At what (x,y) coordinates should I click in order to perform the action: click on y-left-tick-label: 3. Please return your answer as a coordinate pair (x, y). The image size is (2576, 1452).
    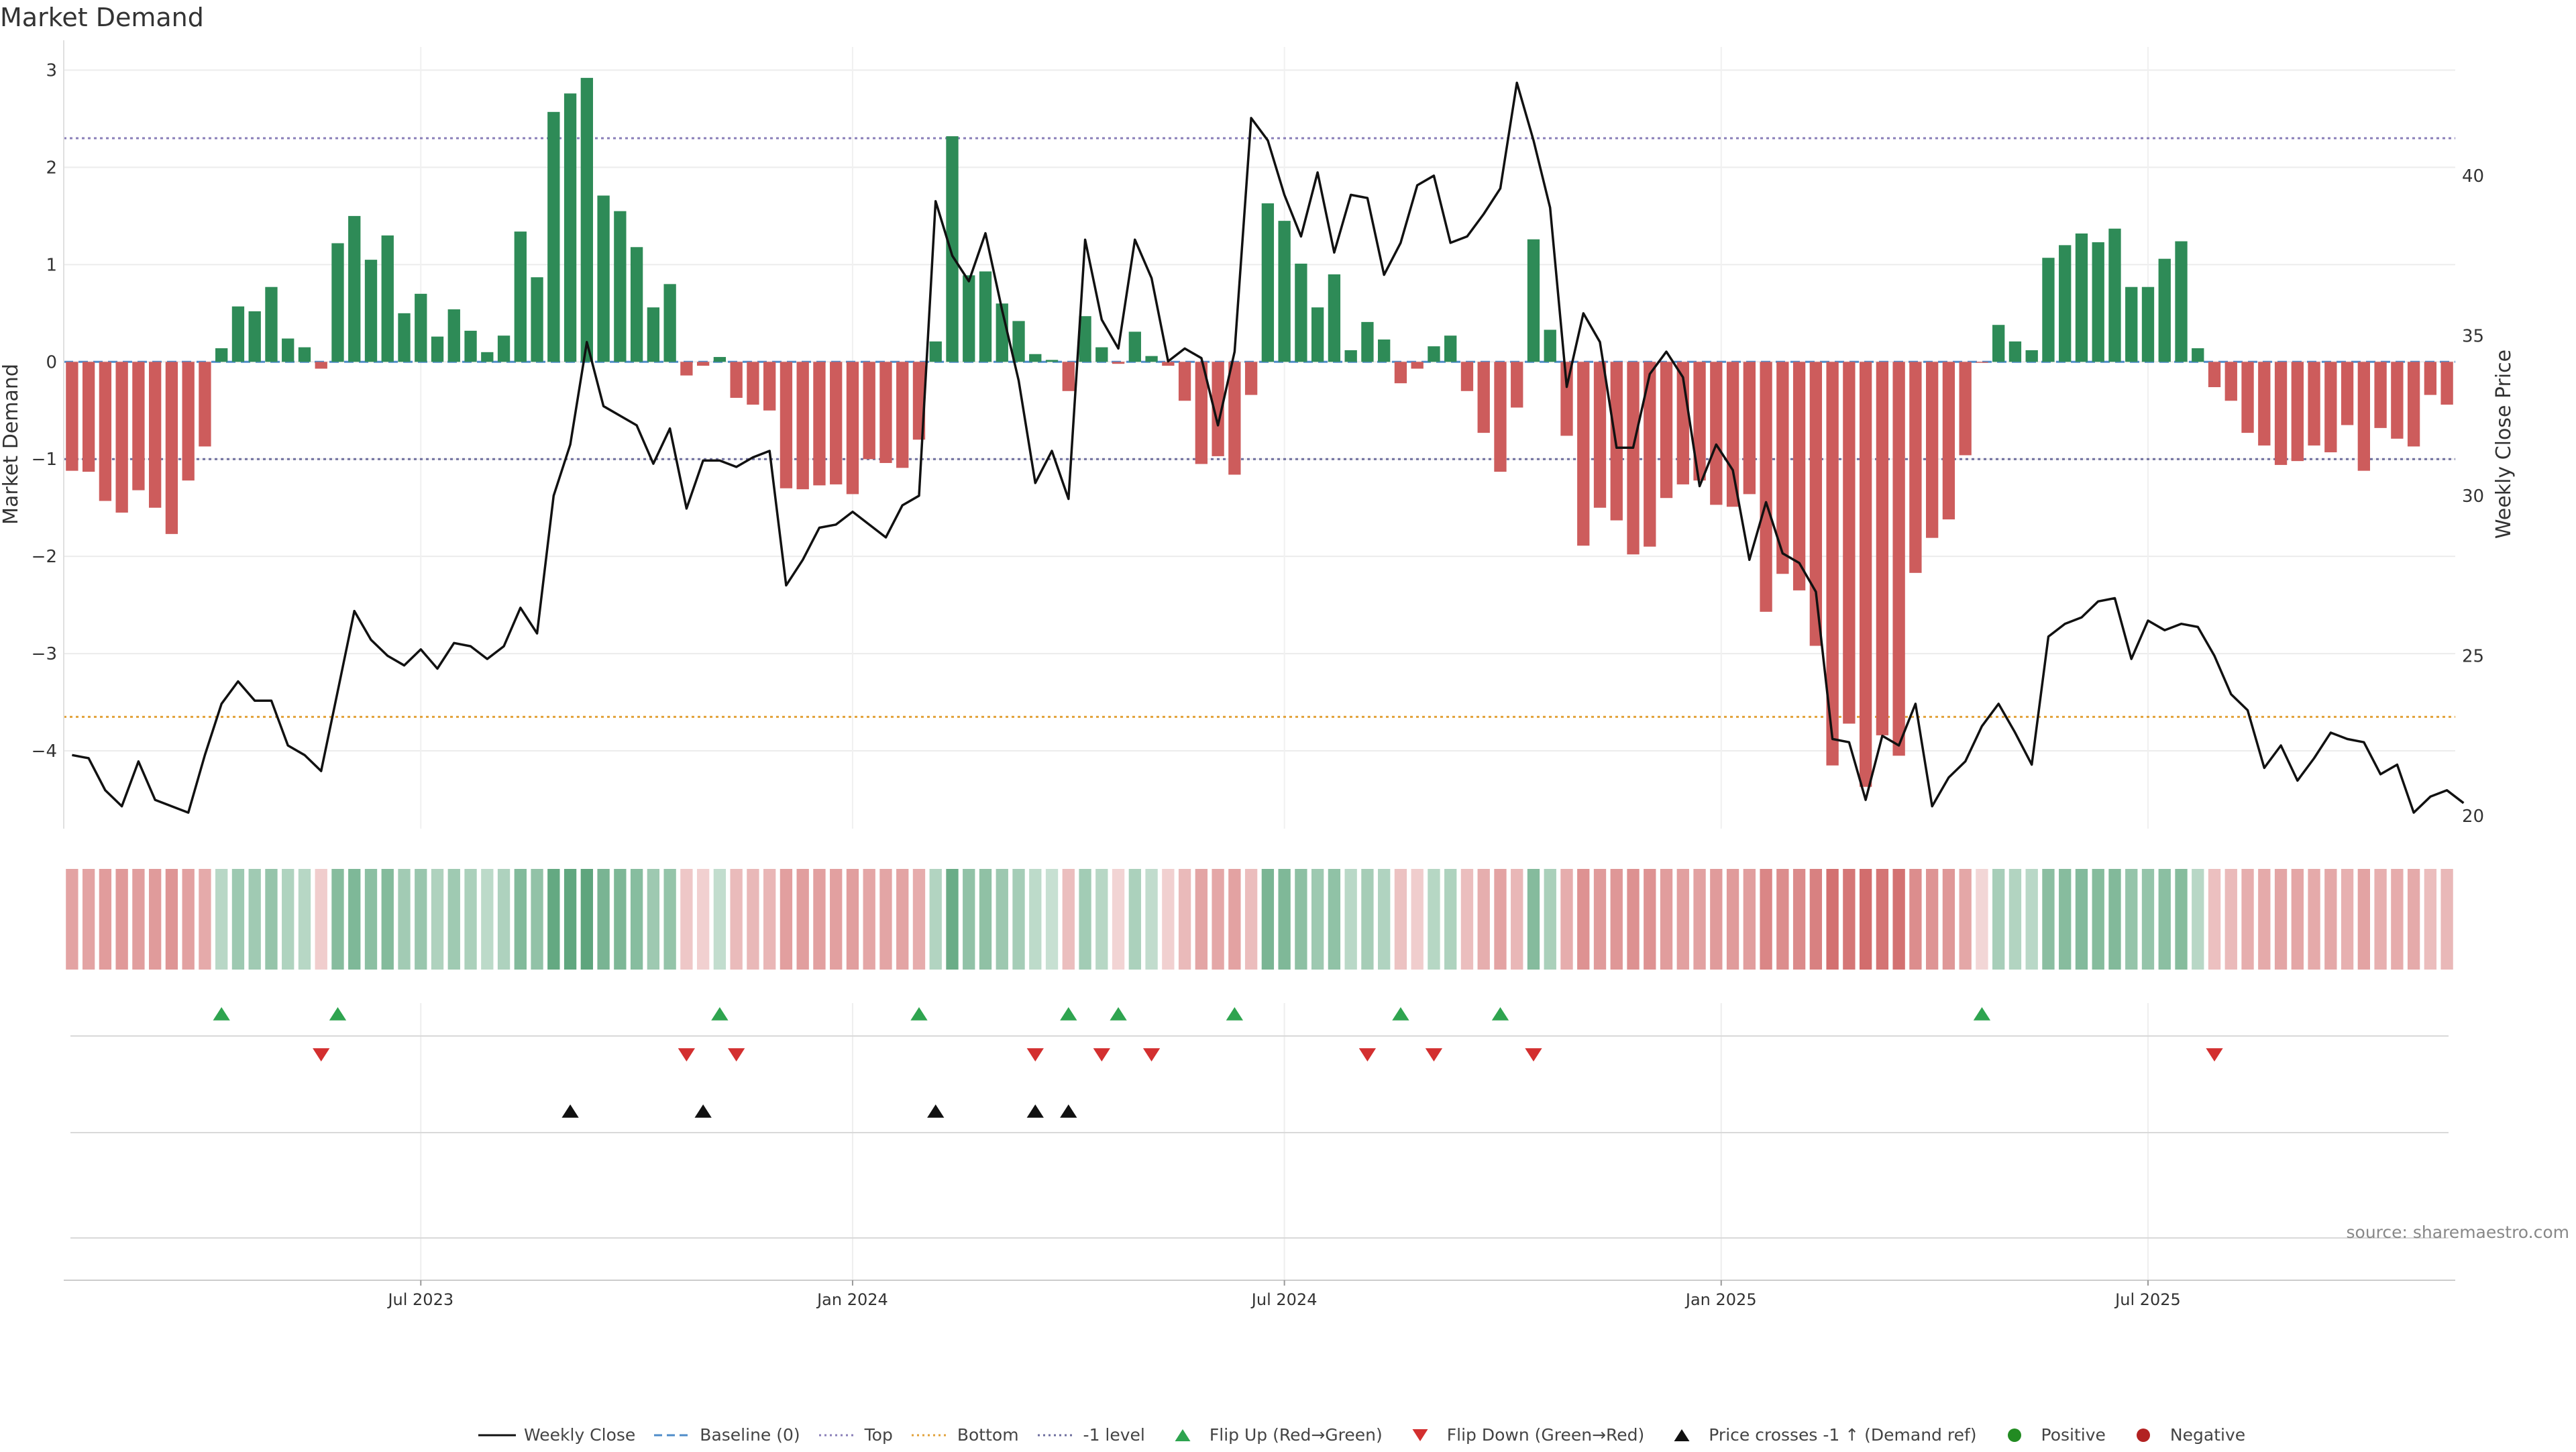
    Looking at the image, I should click on (51, 71).